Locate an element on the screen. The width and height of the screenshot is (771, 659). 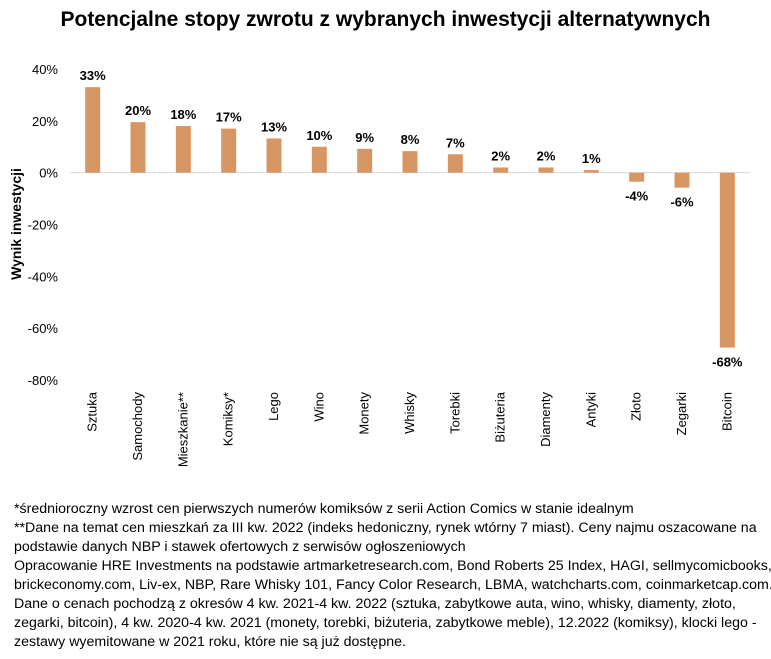
category-label: Biżuteria is located at coordinates (500, 416).